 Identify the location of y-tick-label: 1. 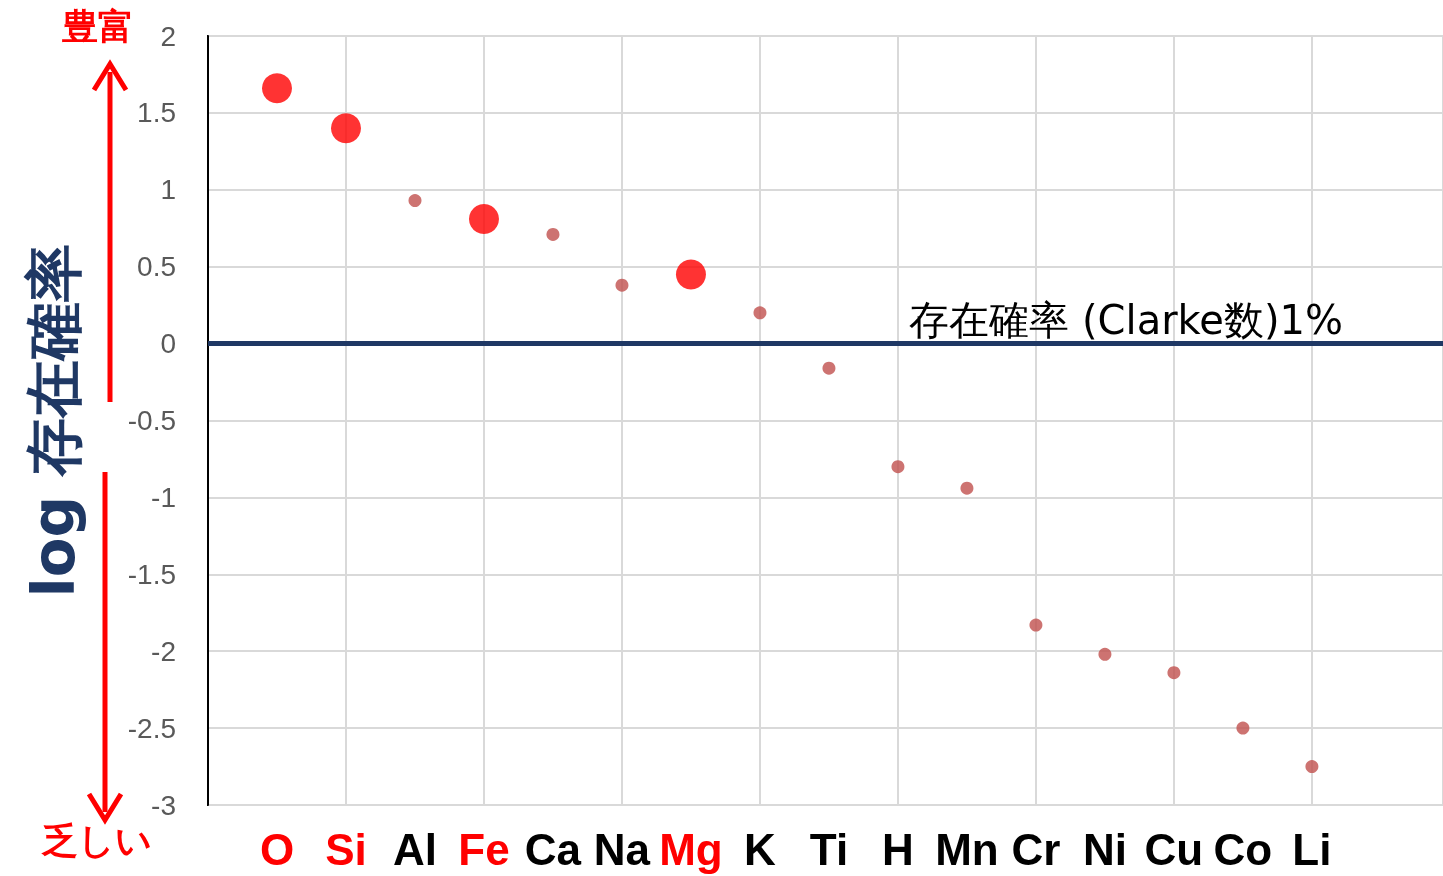
(168, 190).